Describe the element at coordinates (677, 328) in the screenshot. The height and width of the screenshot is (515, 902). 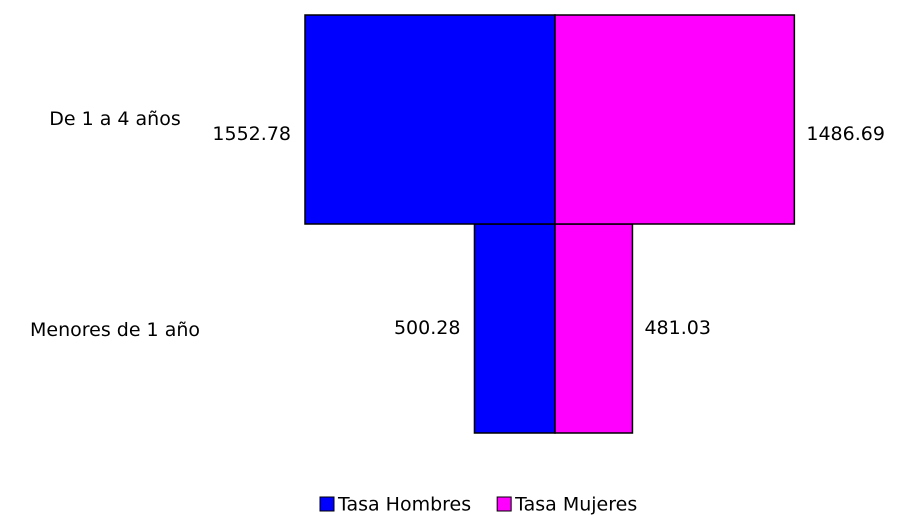
I see `value-label: 481.03` at that location.